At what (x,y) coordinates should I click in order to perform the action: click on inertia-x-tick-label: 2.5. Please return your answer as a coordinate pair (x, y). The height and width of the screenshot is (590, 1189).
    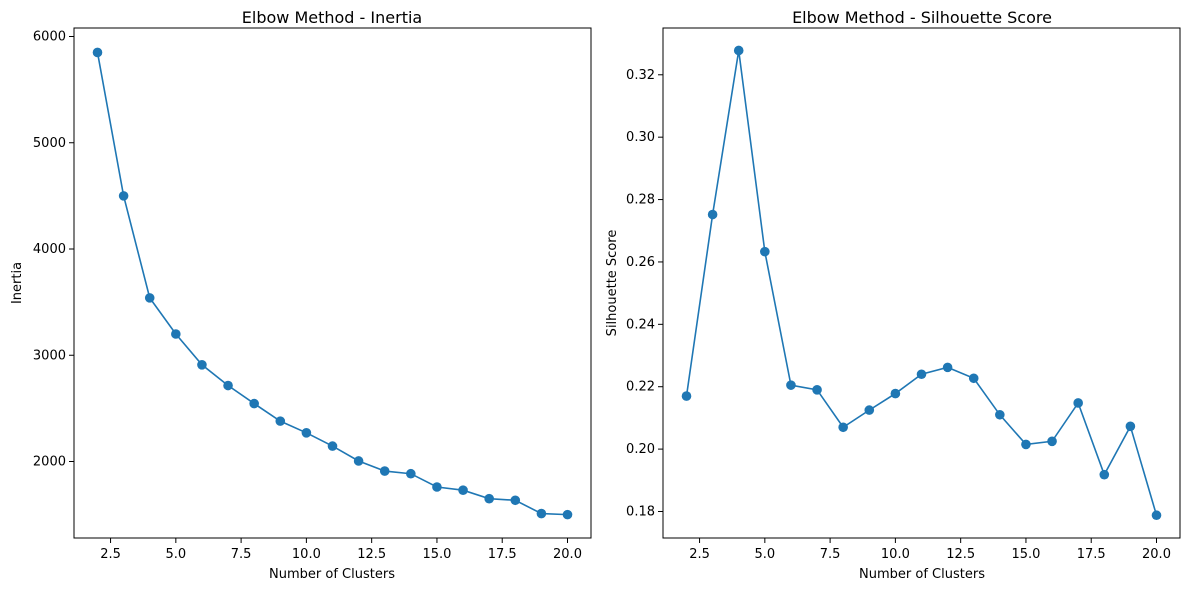
    Looking at the image, I should click on (110, 554).